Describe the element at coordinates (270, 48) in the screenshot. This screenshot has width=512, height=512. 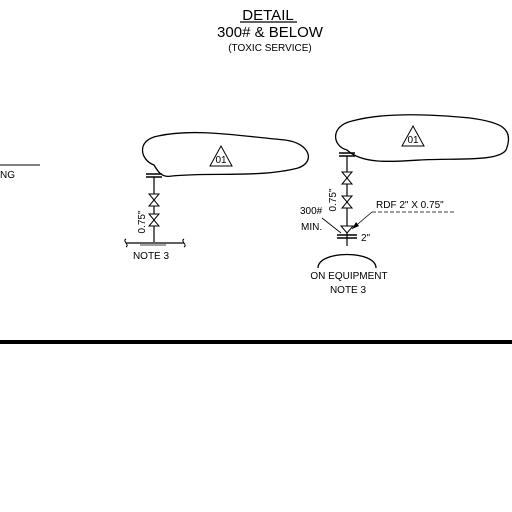
I see `service-label: (TOXIC SERVICE)` at that location.